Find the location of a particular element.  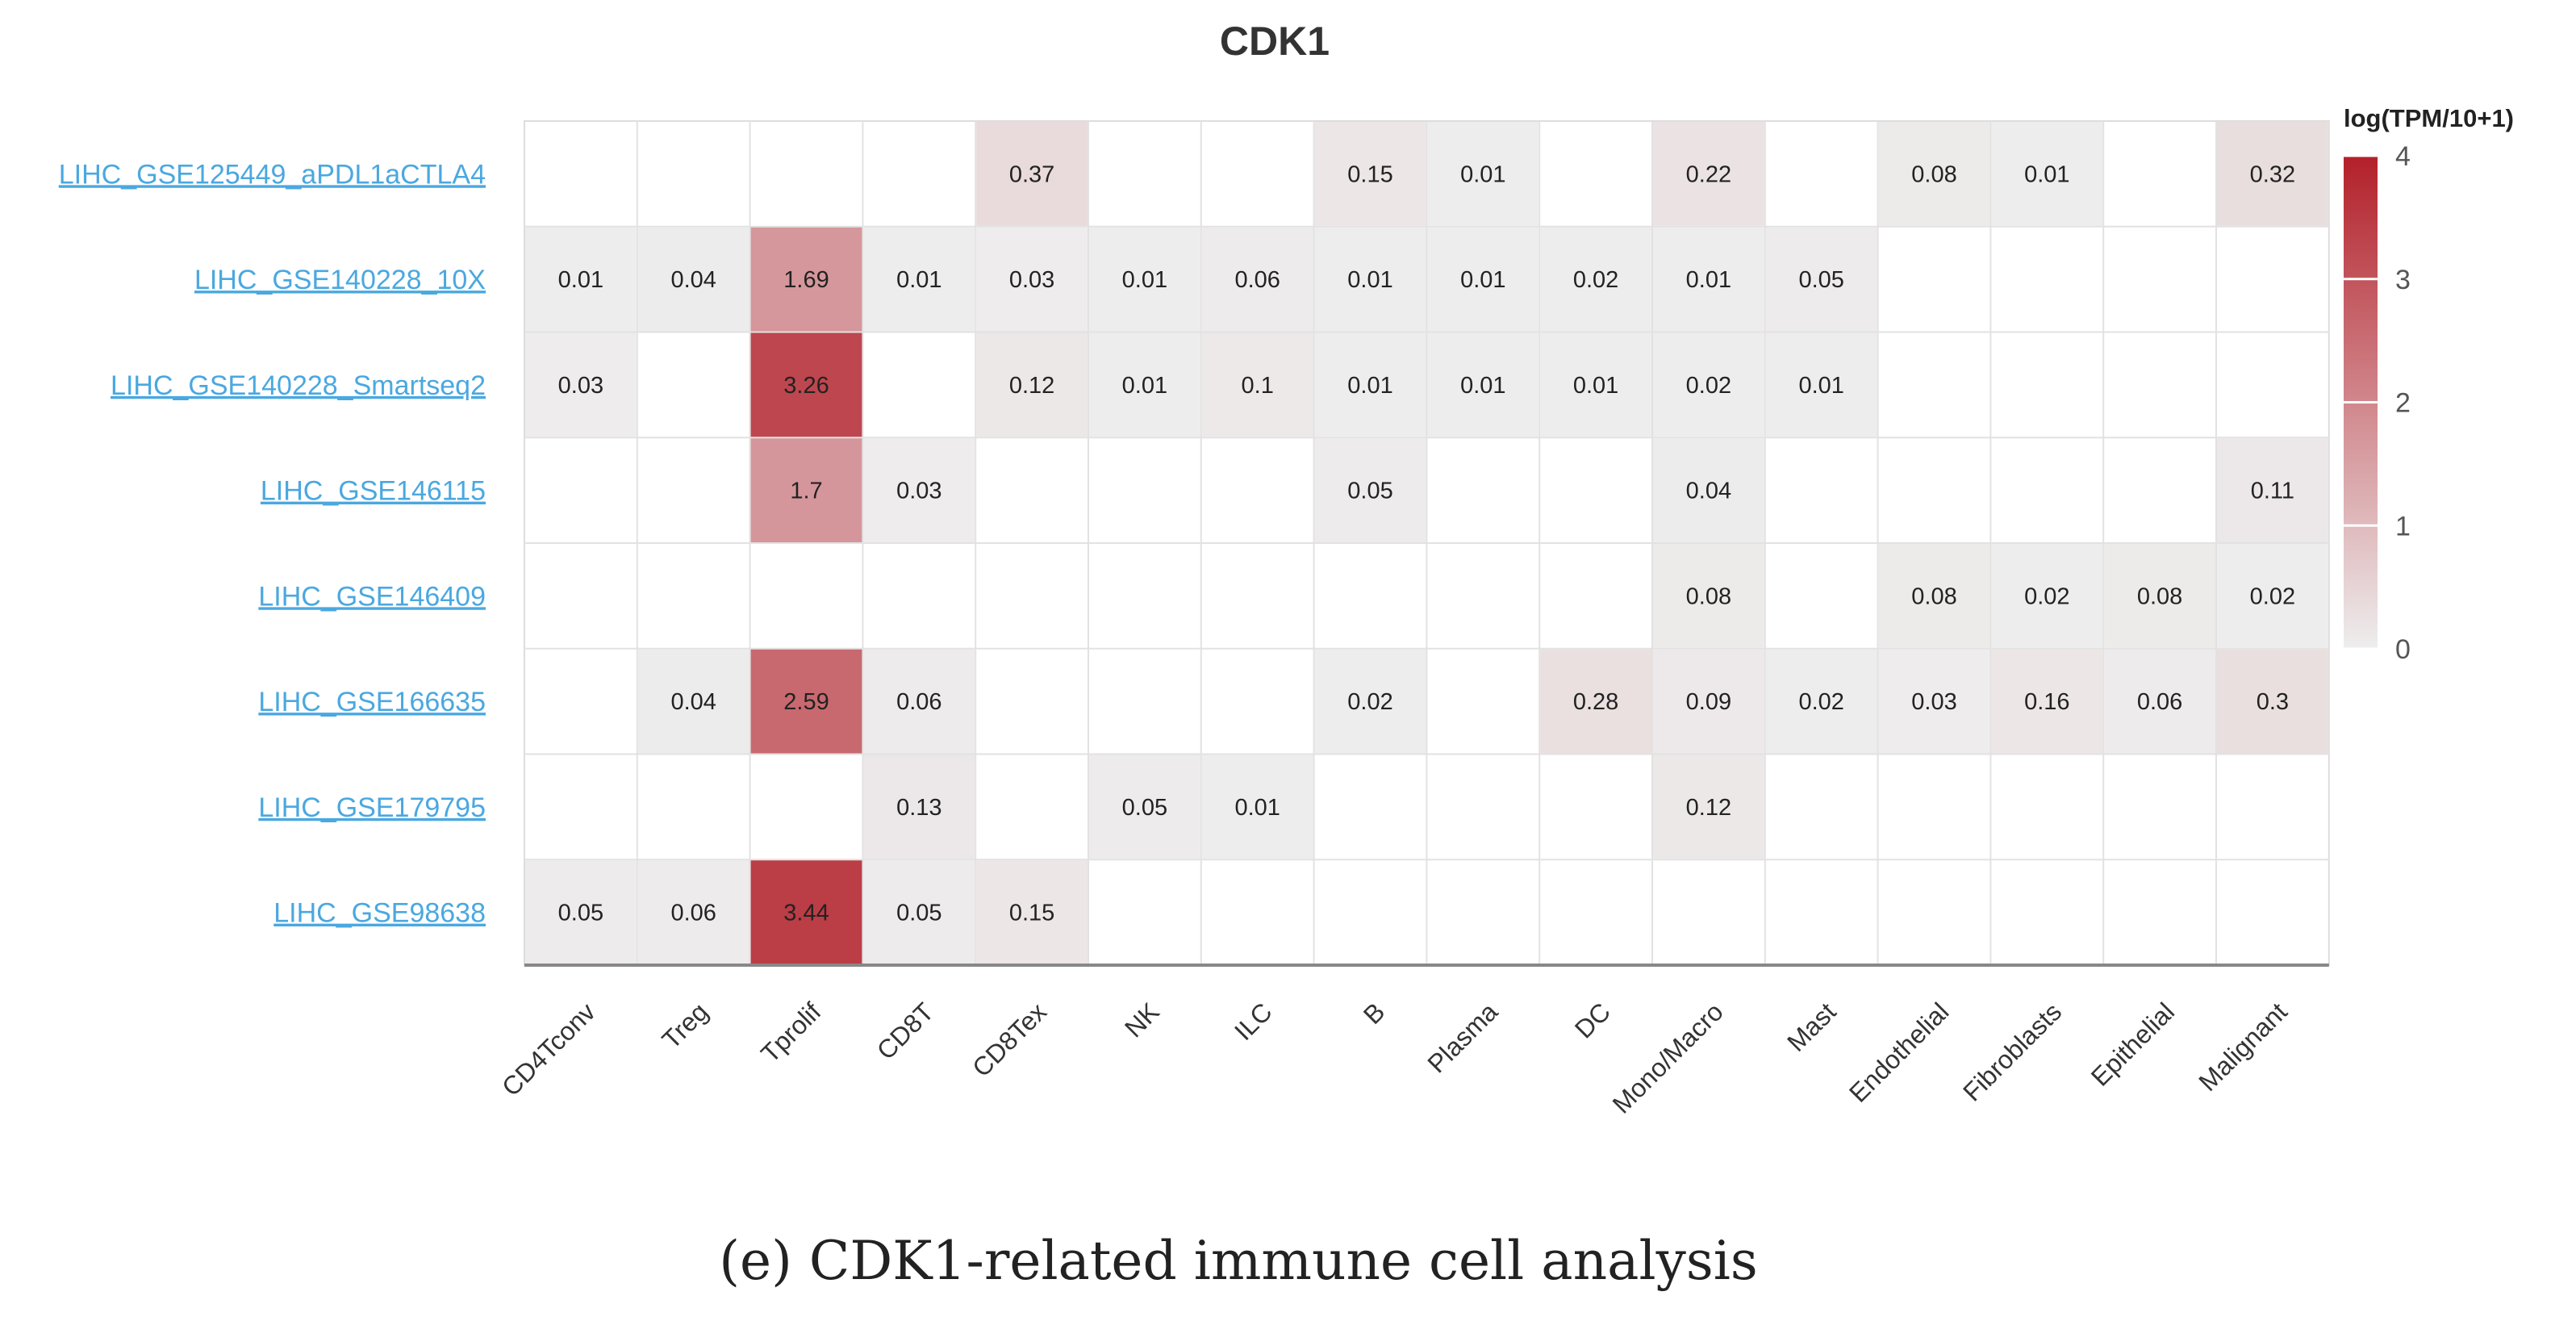

row-label-link: LIHC_GSE125449_aPDL1aCTLA4 is located at coordinates (272, 174).